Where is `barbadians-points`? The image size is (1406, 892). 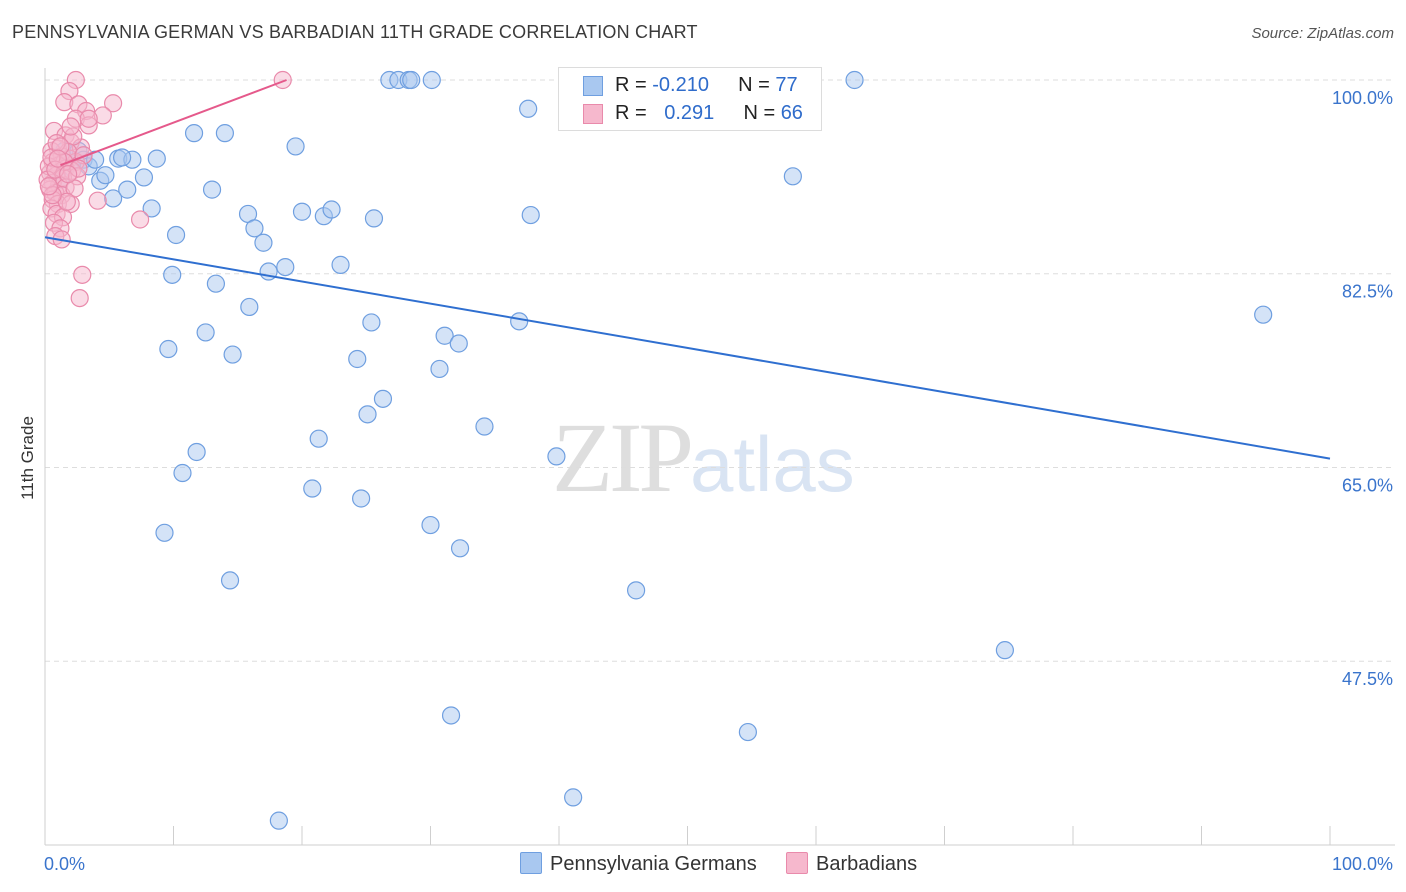
barbadians-points is located at coordinates (165, 189).